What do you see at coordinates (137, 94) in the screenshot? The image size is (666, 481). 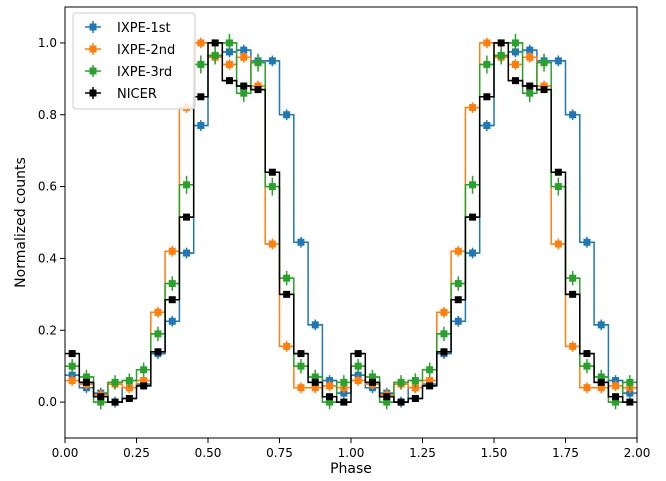 I see `legend-label: NICER` at bounding box center [137, 94].